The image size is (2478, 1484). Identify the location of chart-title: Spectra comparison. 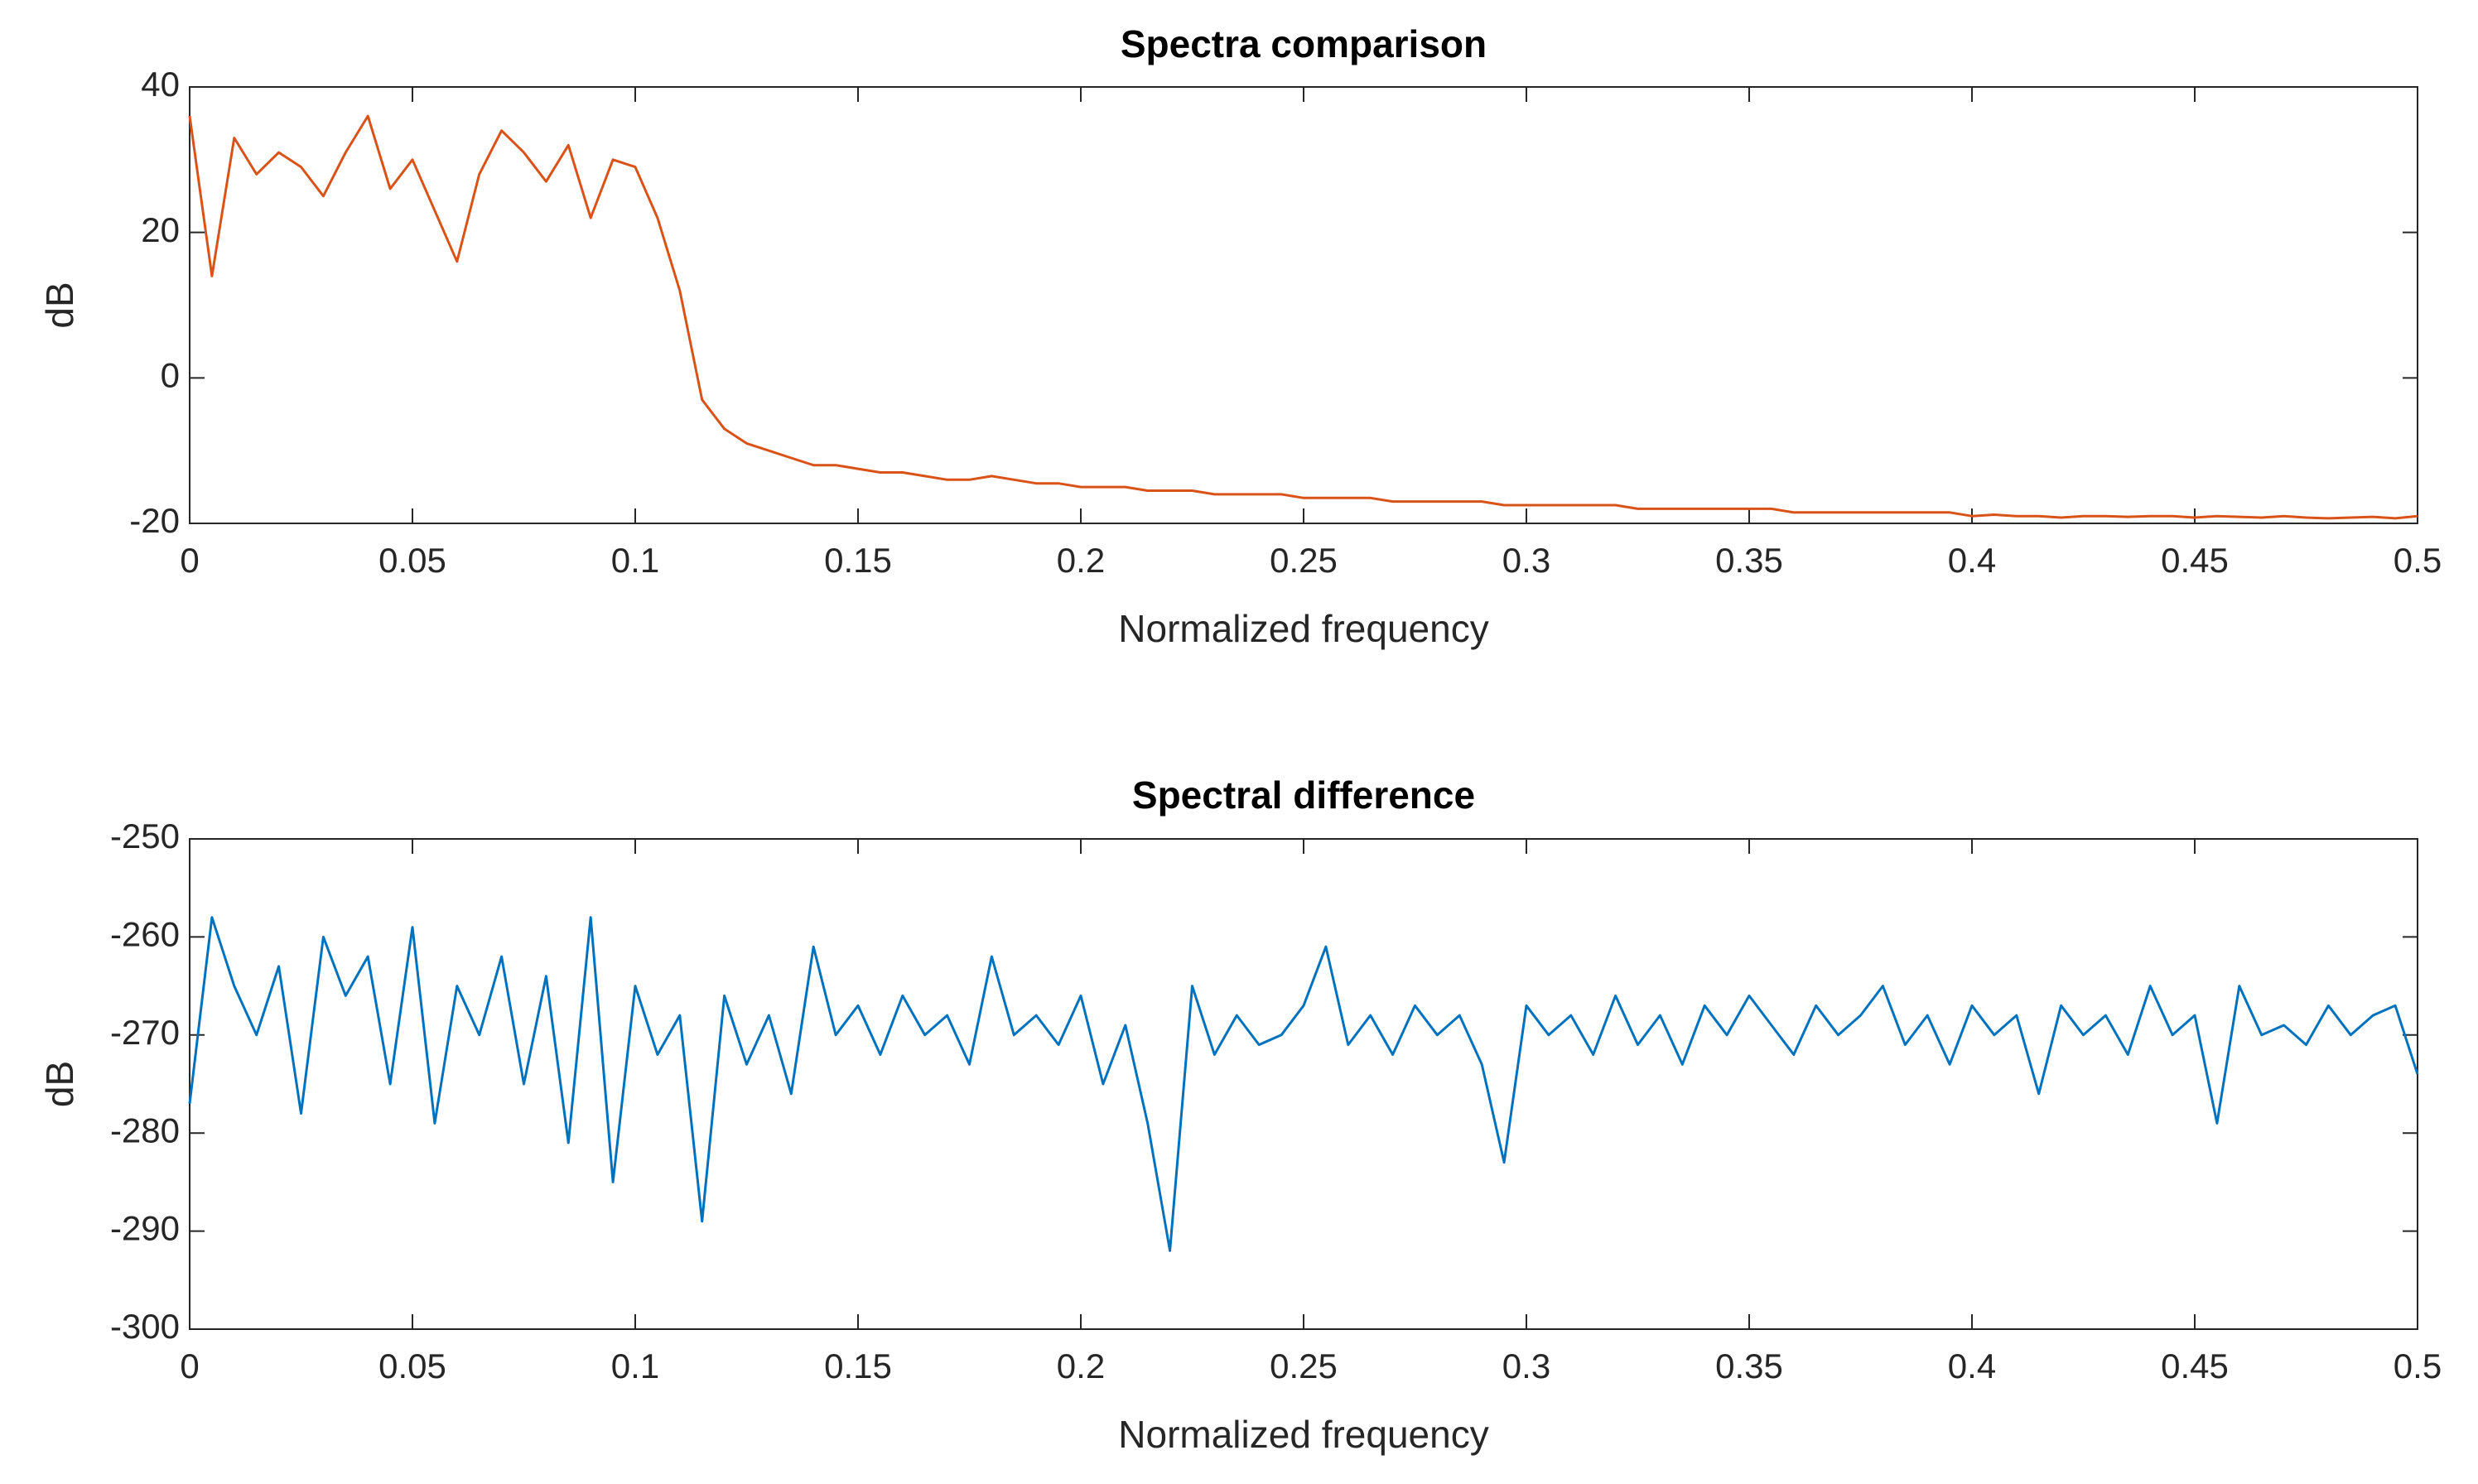
(1304, 43).